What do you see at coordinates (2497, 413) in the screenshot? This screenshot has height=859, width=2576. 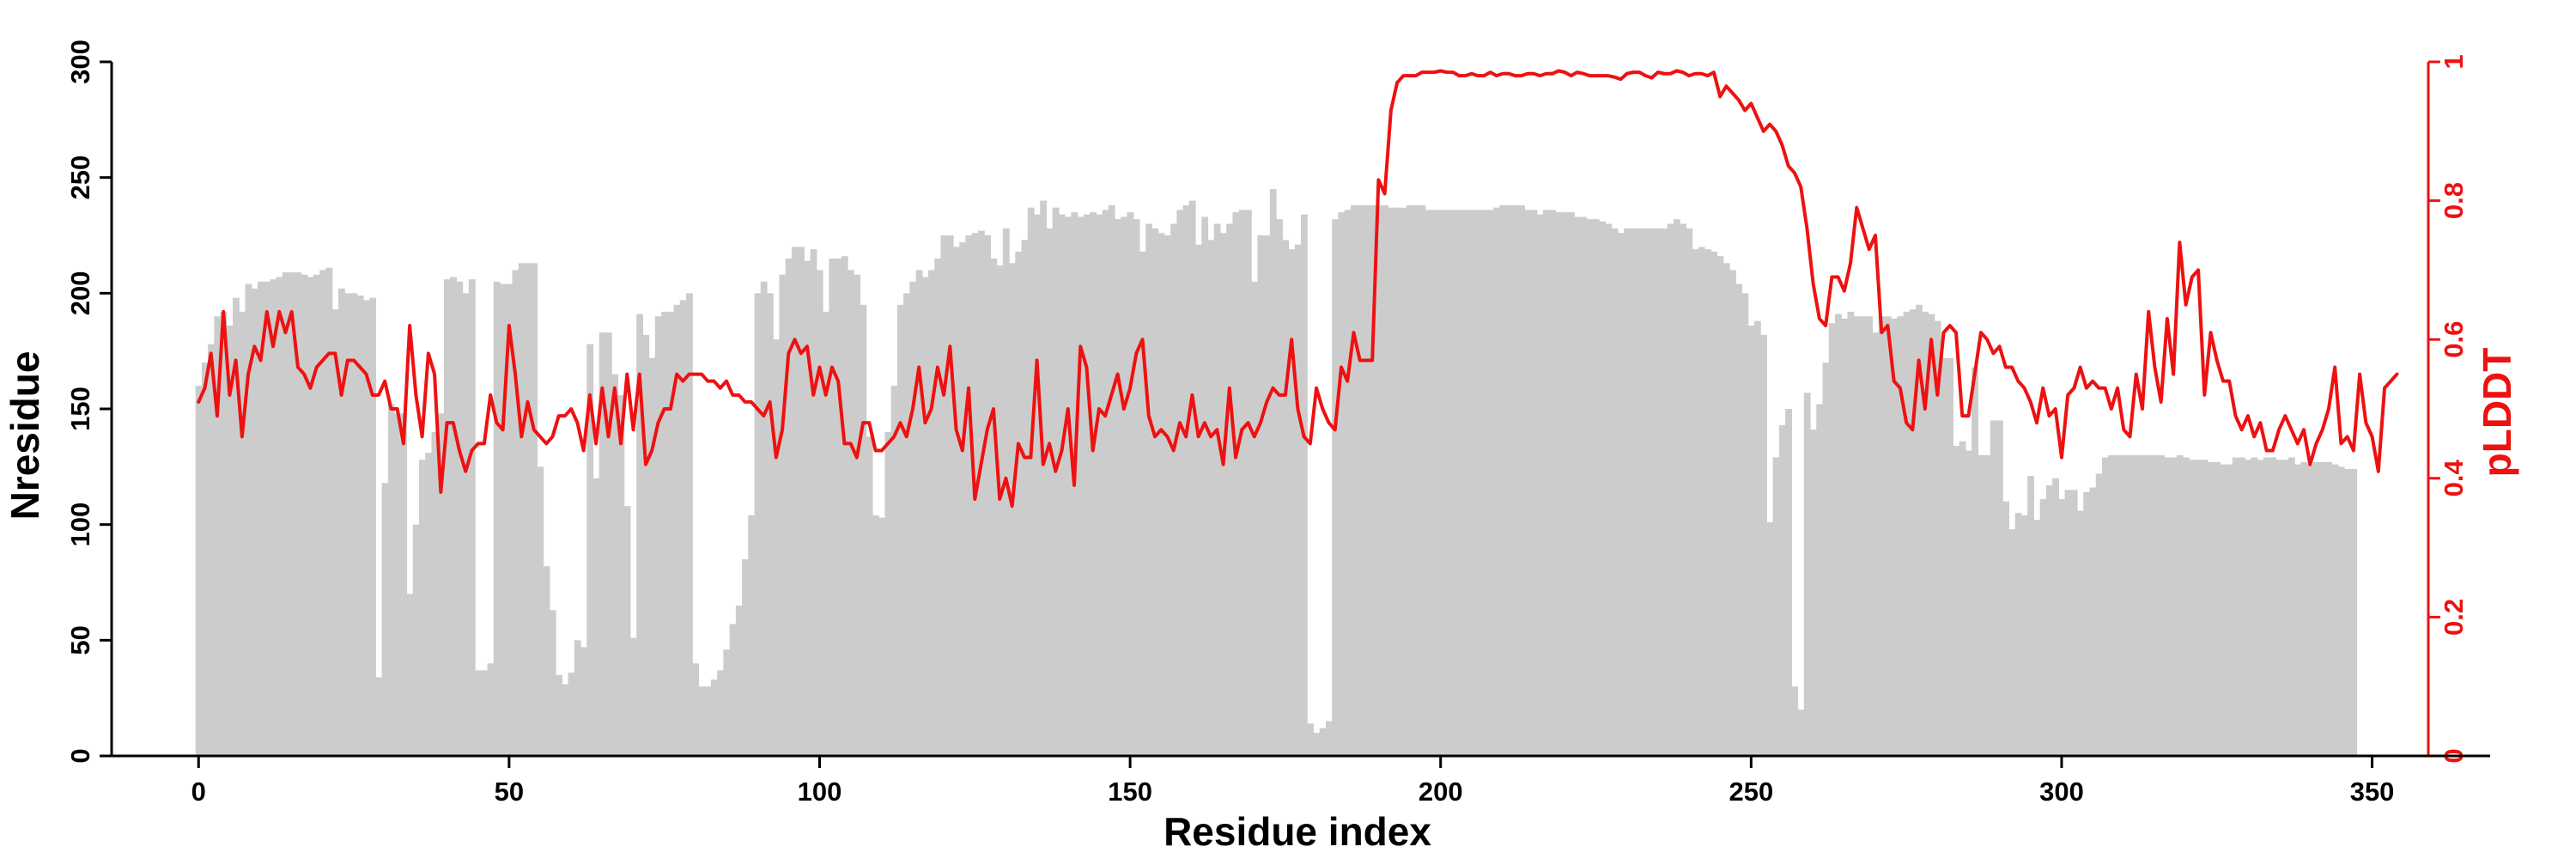 I see `right-y-axis-title: pLDDT` at bounding box center [2497, 413].